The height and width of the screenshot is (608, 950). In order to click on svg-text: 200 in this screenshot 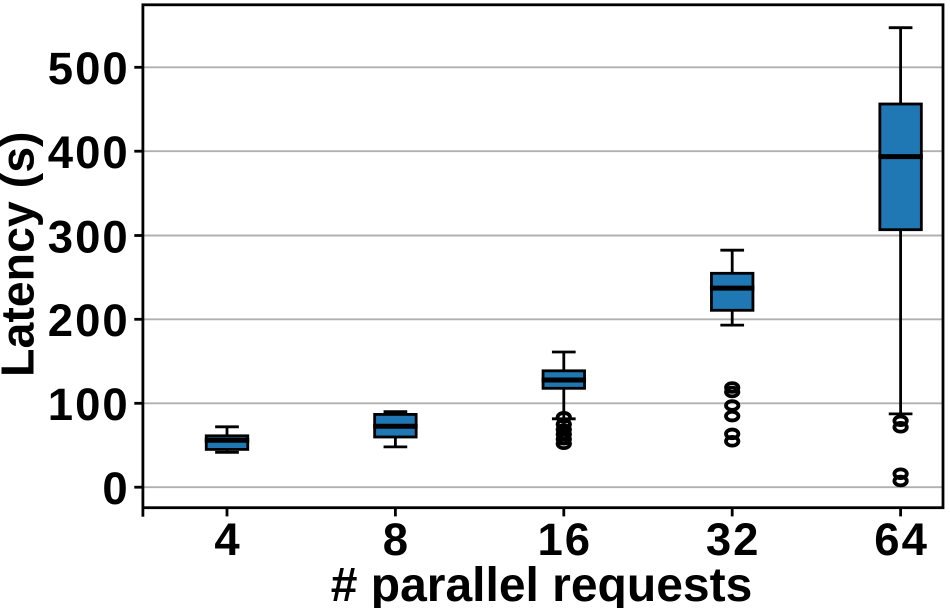, I will do `click(89, 320)`.